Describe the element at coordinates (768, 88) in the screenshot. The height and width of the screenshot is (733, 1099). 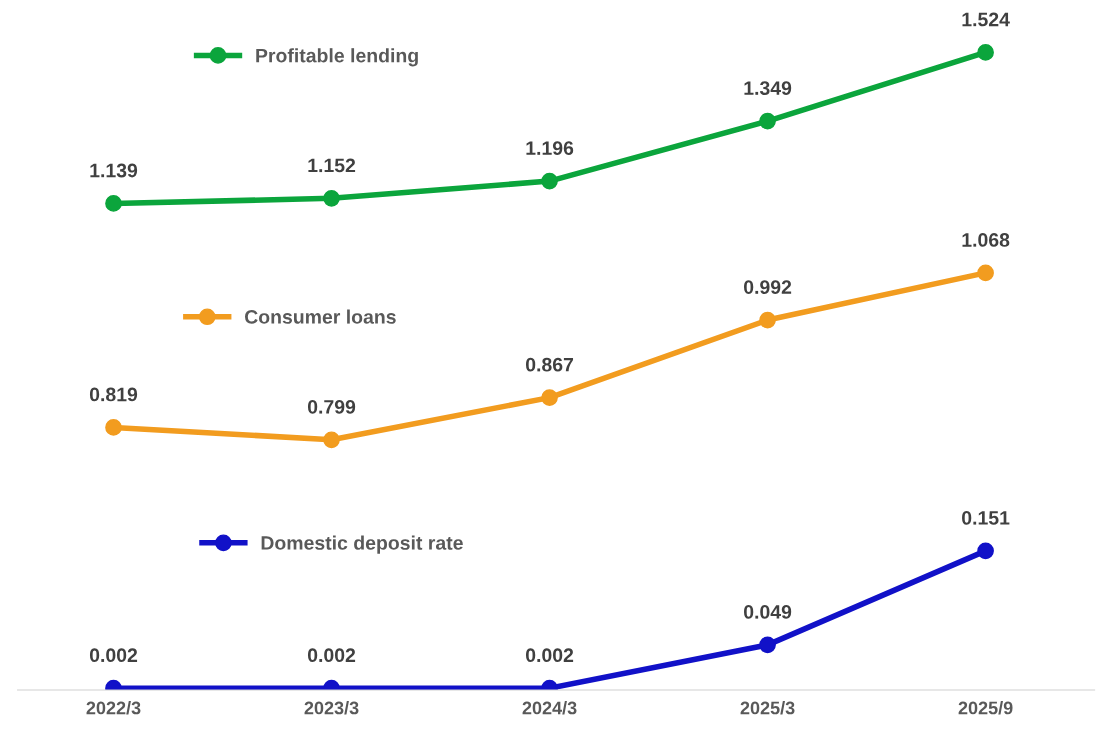
I see `data-label: 1.349` at that location.